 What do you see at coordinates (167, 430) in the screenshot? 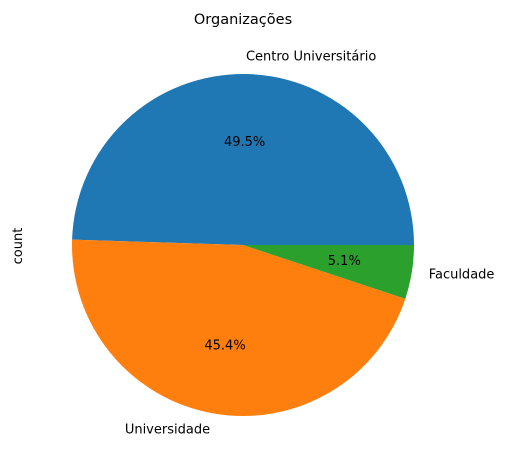
I see `category-label-2: Universidade` at bounding box center [167, 430].